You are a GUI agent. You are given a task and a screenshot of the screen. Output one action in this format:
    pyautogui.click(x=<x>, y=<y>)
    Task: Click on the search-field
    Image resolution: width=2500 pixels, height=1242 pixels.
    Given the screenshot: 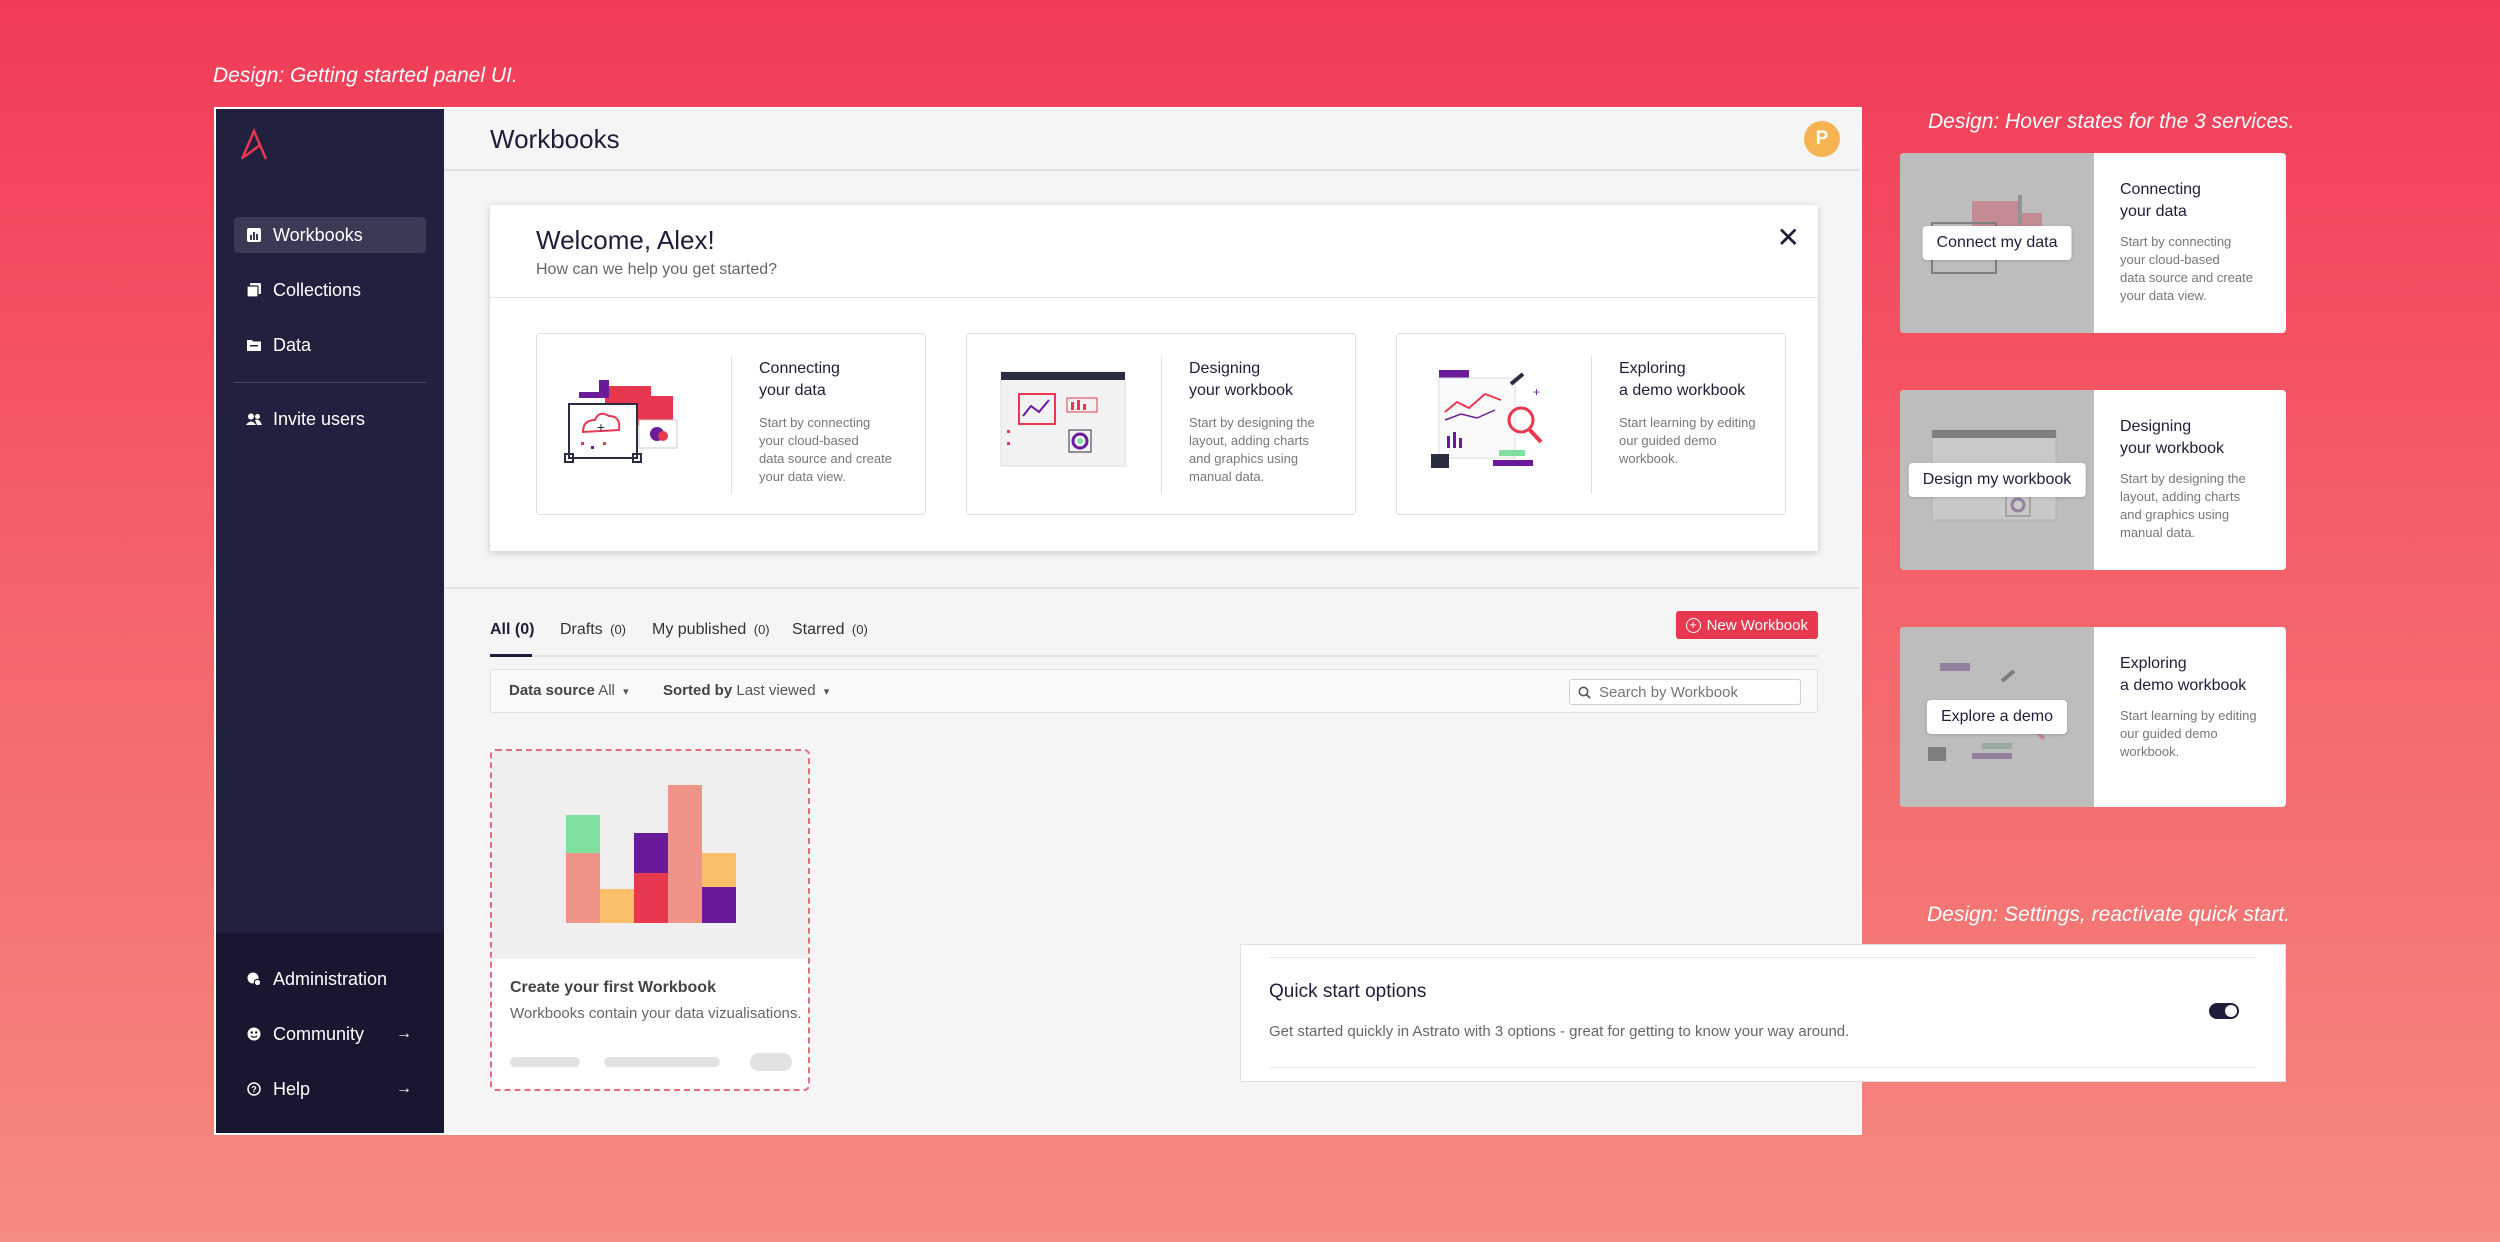 What is the action you would take?
    pyautogui.click(x=1685, y=692)
    